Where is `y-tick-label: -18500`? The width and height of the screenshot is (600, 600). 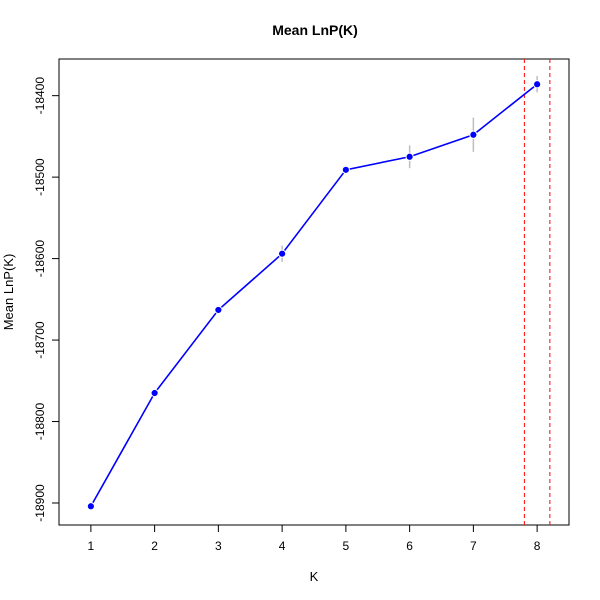 y-tick-label: -18500 is located at coordinates (40, 177).